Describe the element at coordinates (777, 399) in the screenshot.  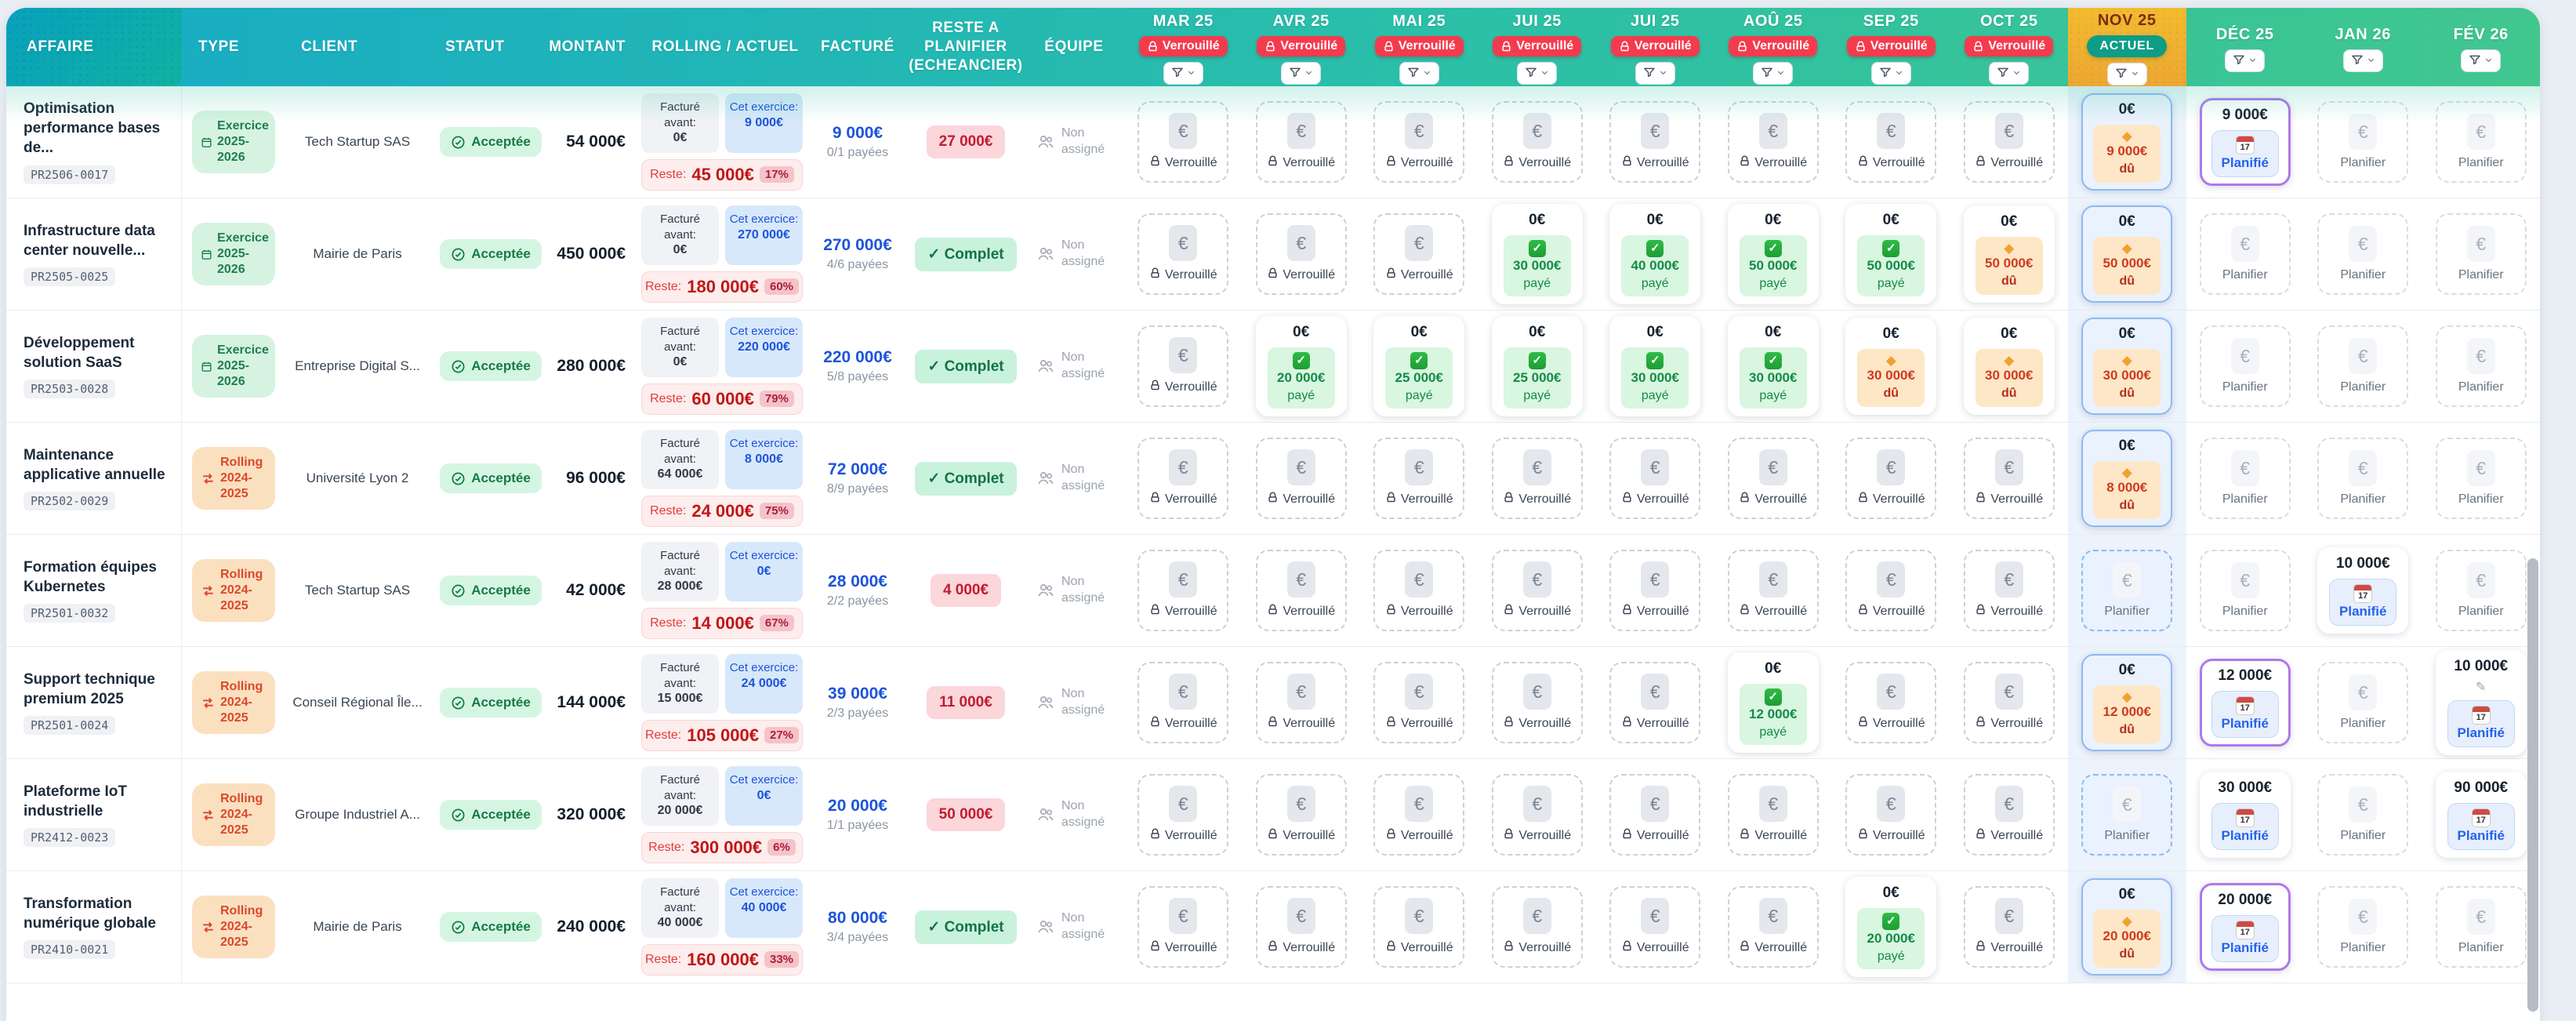
I see `progress-percent: 79%` at that location.